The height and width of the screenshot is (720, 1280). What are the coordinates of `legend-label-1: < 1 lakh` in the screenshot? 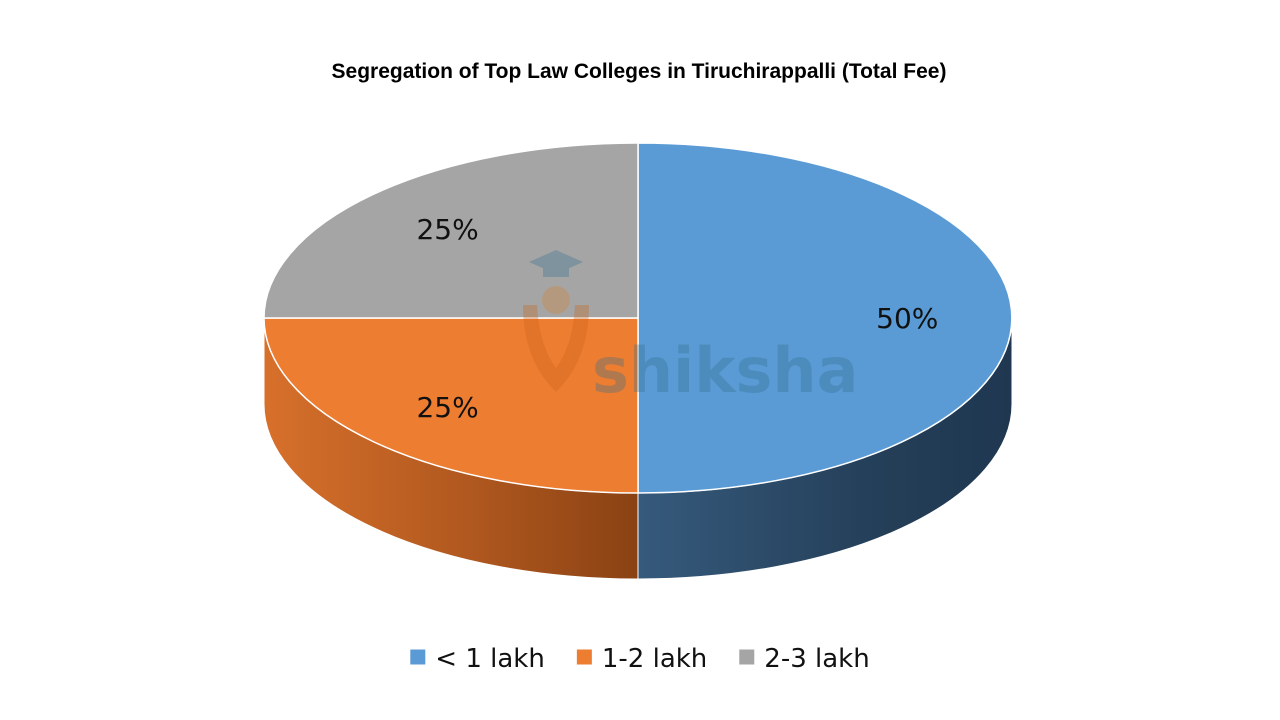 It's located at (490, 659).